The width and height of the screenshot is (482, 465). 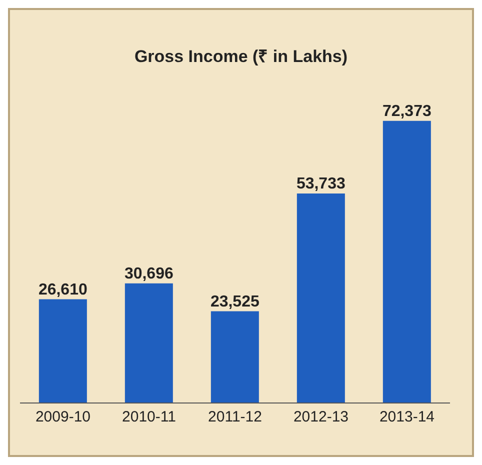 I want to click on data-label: 30,696, so click(x=149, y=273).